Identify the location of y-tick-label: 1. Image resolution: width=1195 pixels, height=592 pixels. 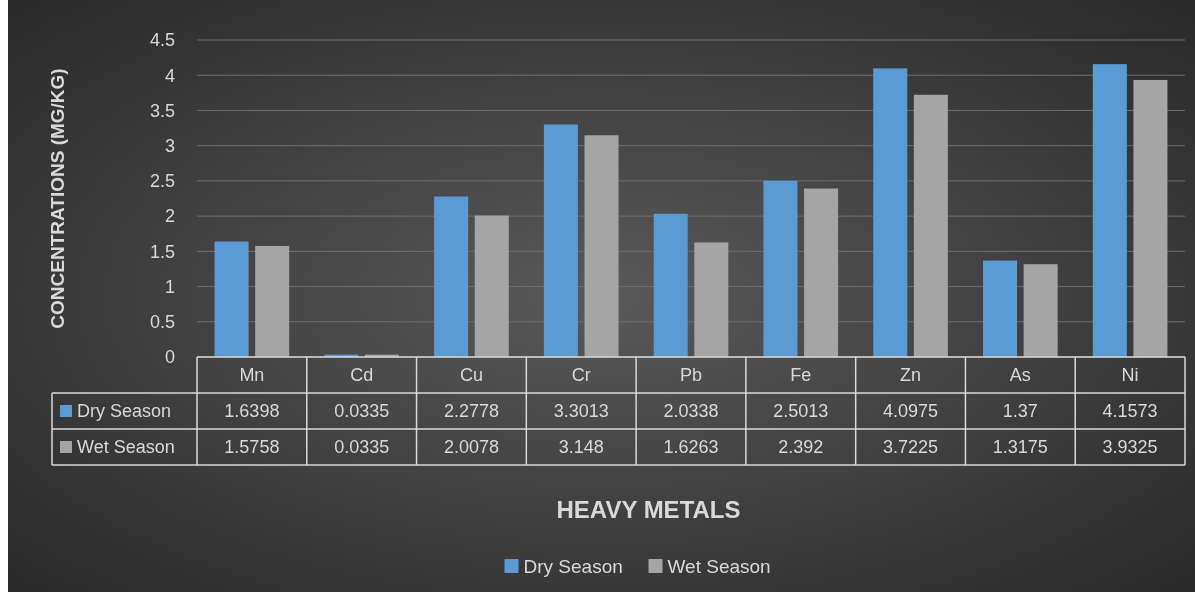
(169, 286).